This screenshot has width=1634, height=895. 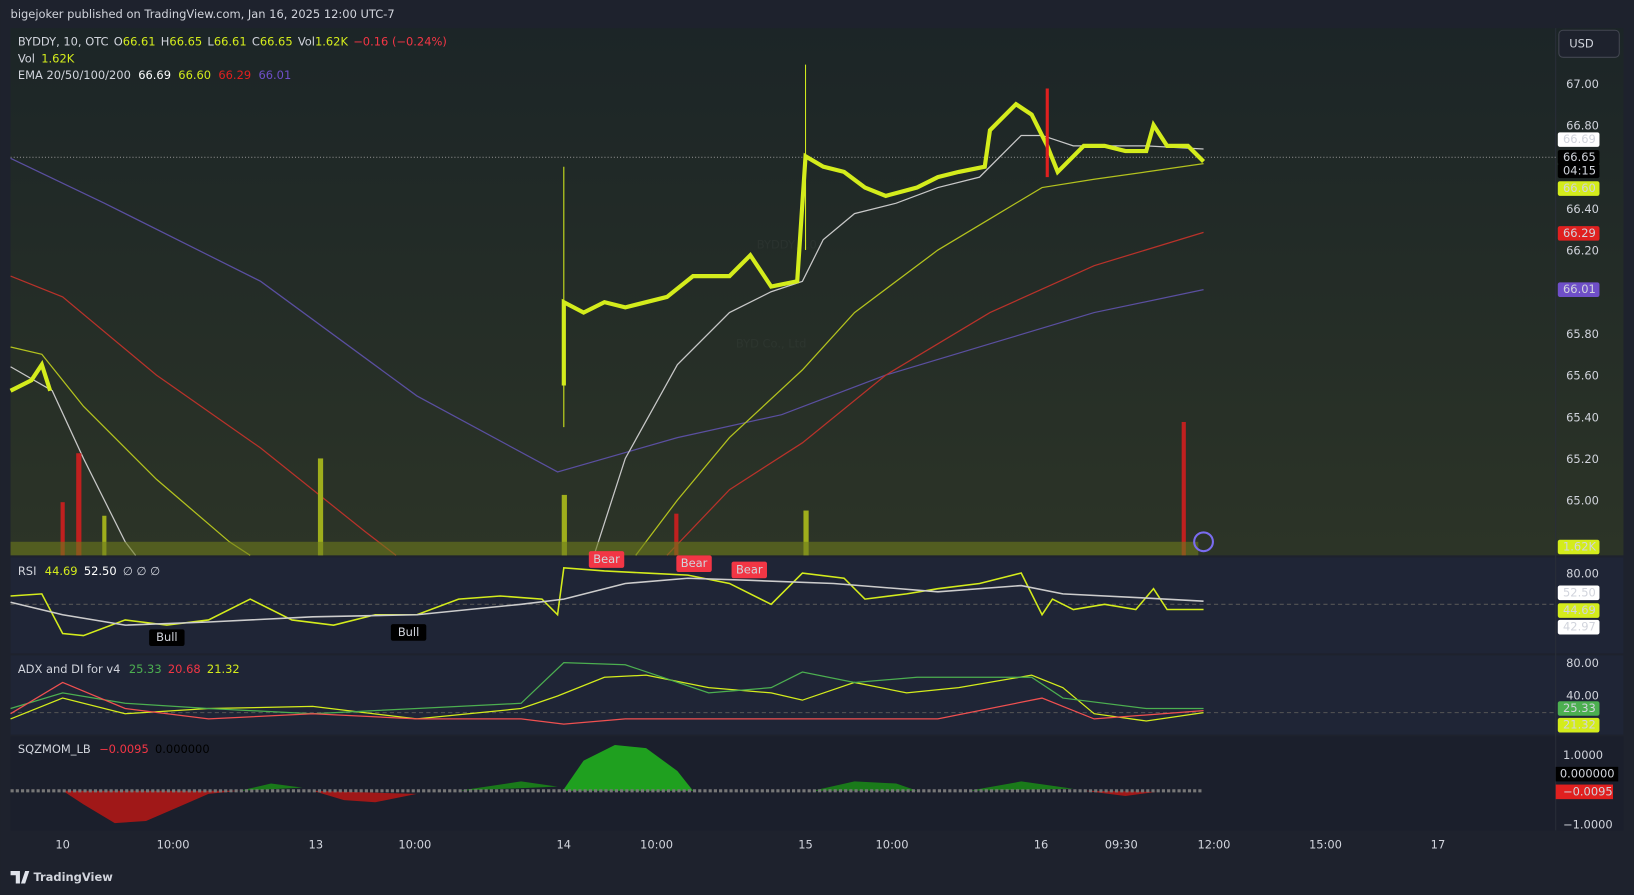 I want to click on price-label: 1.62K, so click(x=1580, y=547).